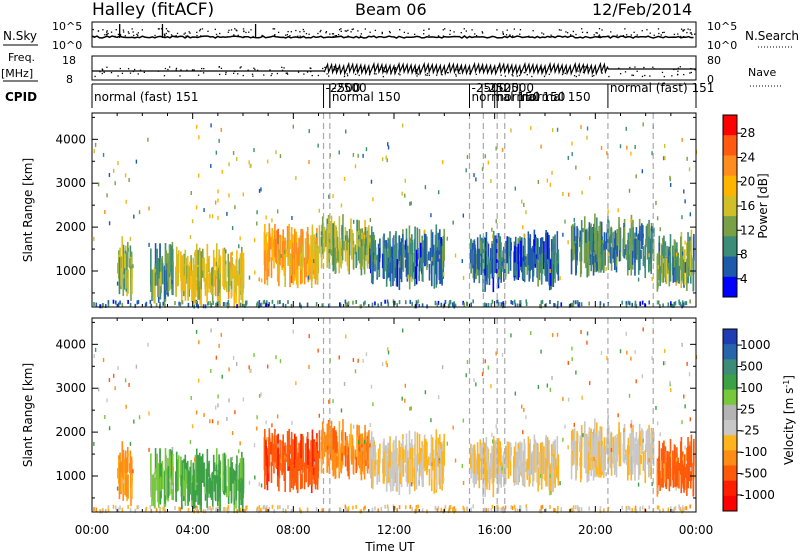 This screenshot has height=554, width=800. What do you see at coordinates (401, 36) in the screenshot?
I see `nsky-panel: N.Sky 10^5 10^0 10^5 10^0 N.Search` at bounding box center [401, 36].